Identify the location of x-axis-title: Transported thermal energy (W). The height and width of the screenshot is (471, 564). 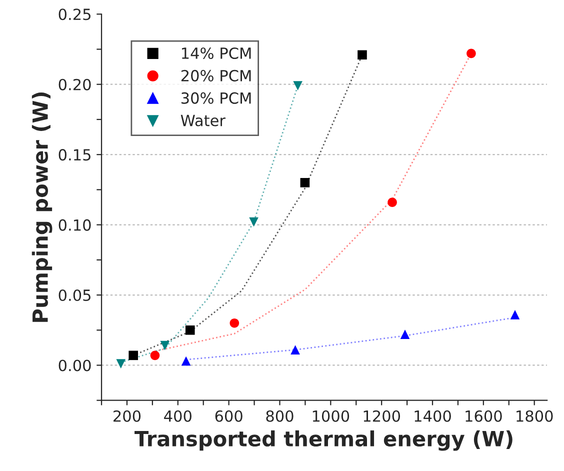
(323, 440).